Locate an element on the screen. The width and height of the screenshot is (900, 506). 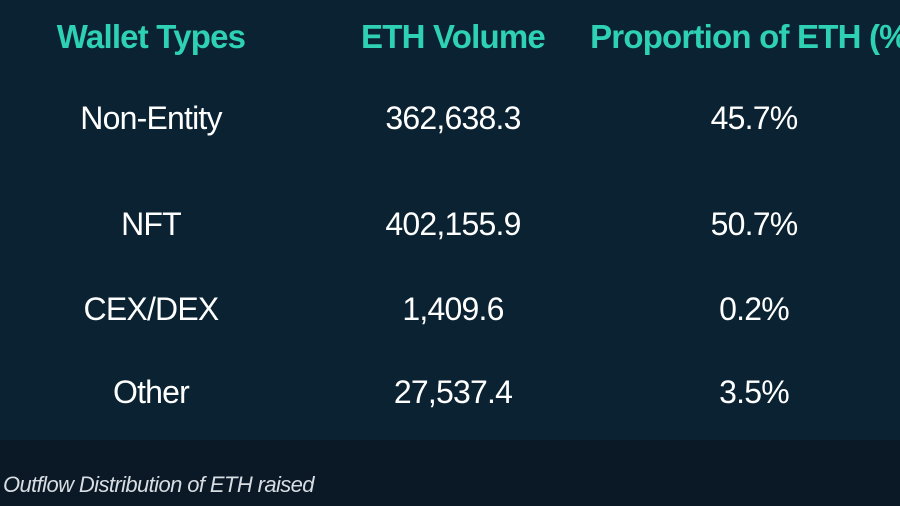
cell-proportion-other: 3.5% is located at coordinates (754, 392).